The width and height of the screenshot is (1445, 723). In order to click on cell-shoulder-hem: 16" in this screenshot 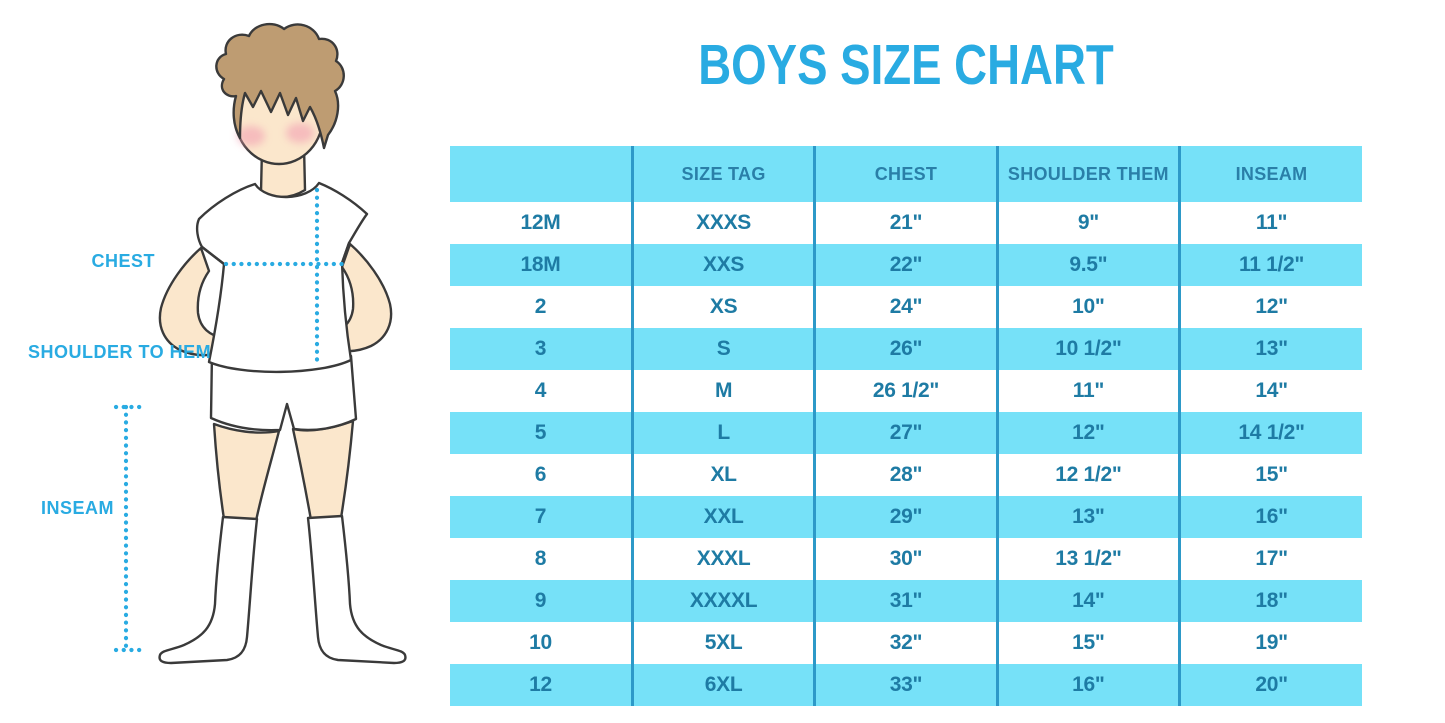, I will do `click(1087, 685)`.